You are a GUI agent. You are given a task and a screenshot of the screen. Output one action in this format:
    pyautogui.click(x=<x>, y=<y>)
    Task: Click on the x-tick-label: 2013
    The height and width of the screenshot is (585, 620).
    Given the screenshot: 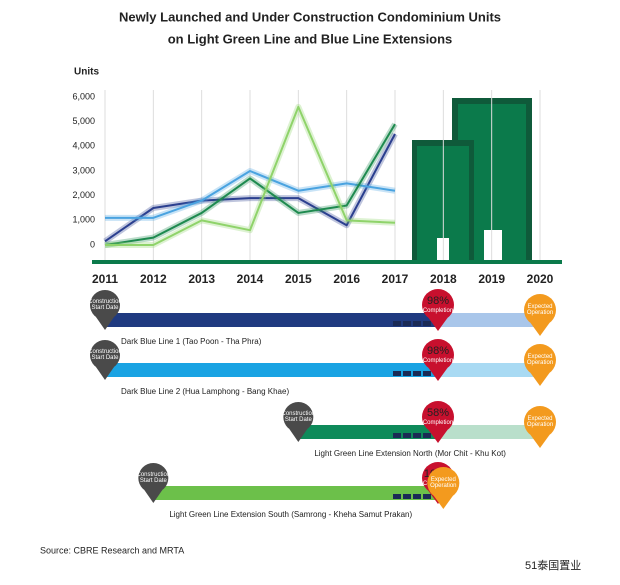 What is the action you would take?
    pyautogui.click(x=201, y=279)
    